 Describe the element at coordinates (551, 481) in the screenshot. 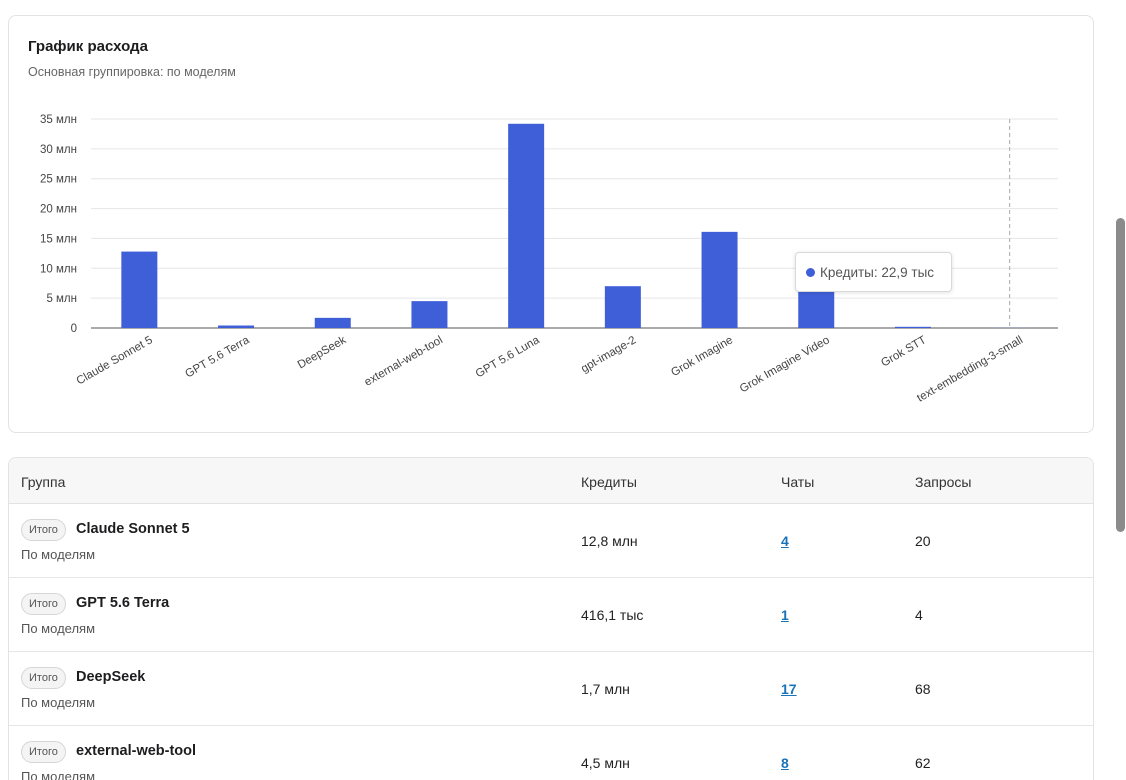

I see `table-header: Группа Кредиты Чаты Запросы` at that location.